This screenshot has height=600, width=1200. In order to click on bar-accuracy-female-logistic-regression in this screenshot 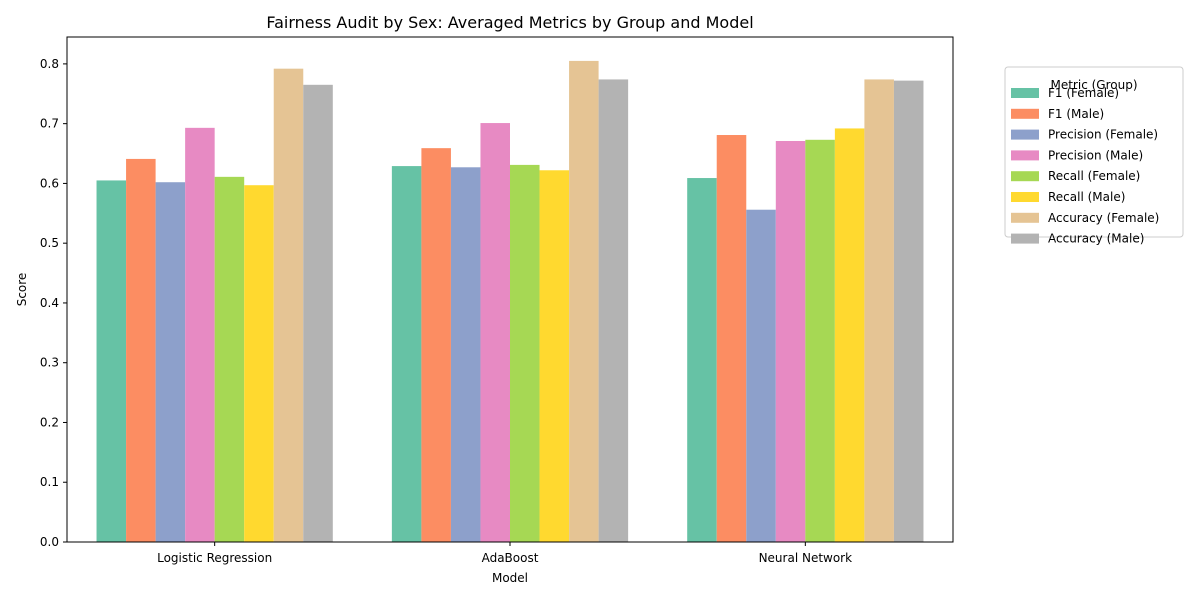, I will do `click(288, 305)`.